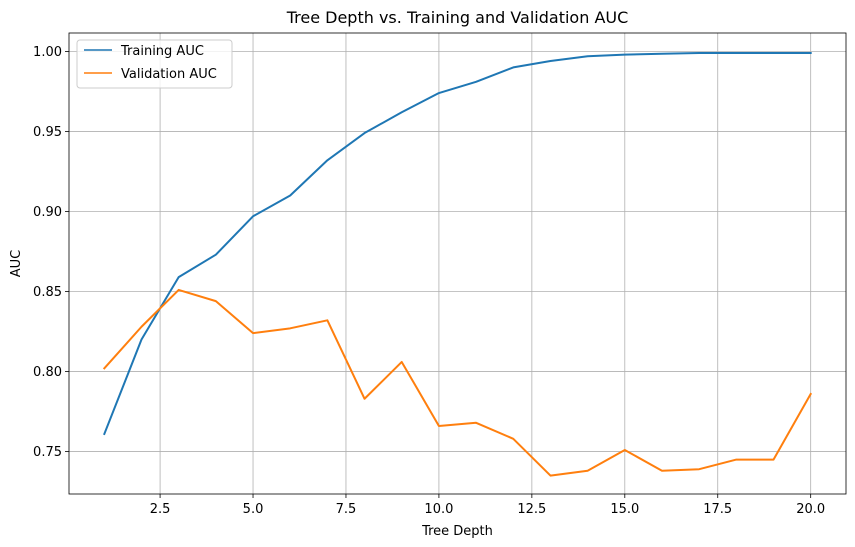 The width and height of the screenshot is (855, 547). I want to click on legend-label-validation: Validation AUC, so click(169, 74).